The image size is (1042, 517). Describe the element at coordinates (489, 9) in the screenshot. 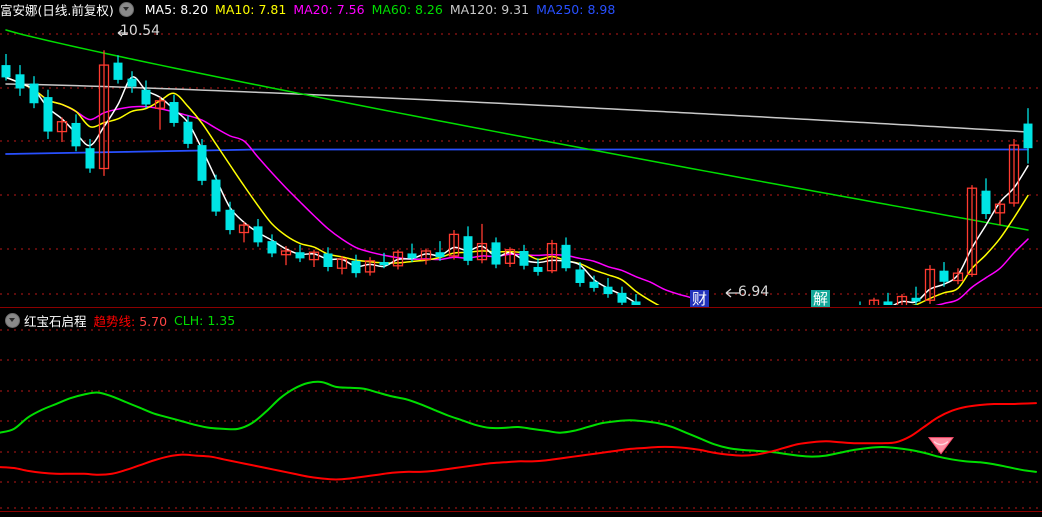

I see `ma-legend-ma120: MA120: 9.31` at that location.